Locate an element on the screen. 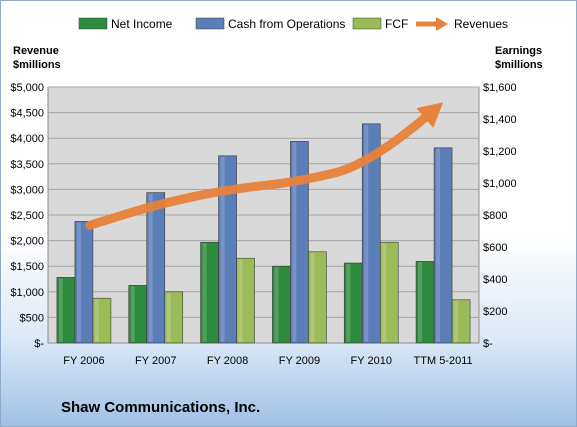 This screenshot has height=427, width=577. left-tick-label: $2,500 is located at coordinates (27, 216).